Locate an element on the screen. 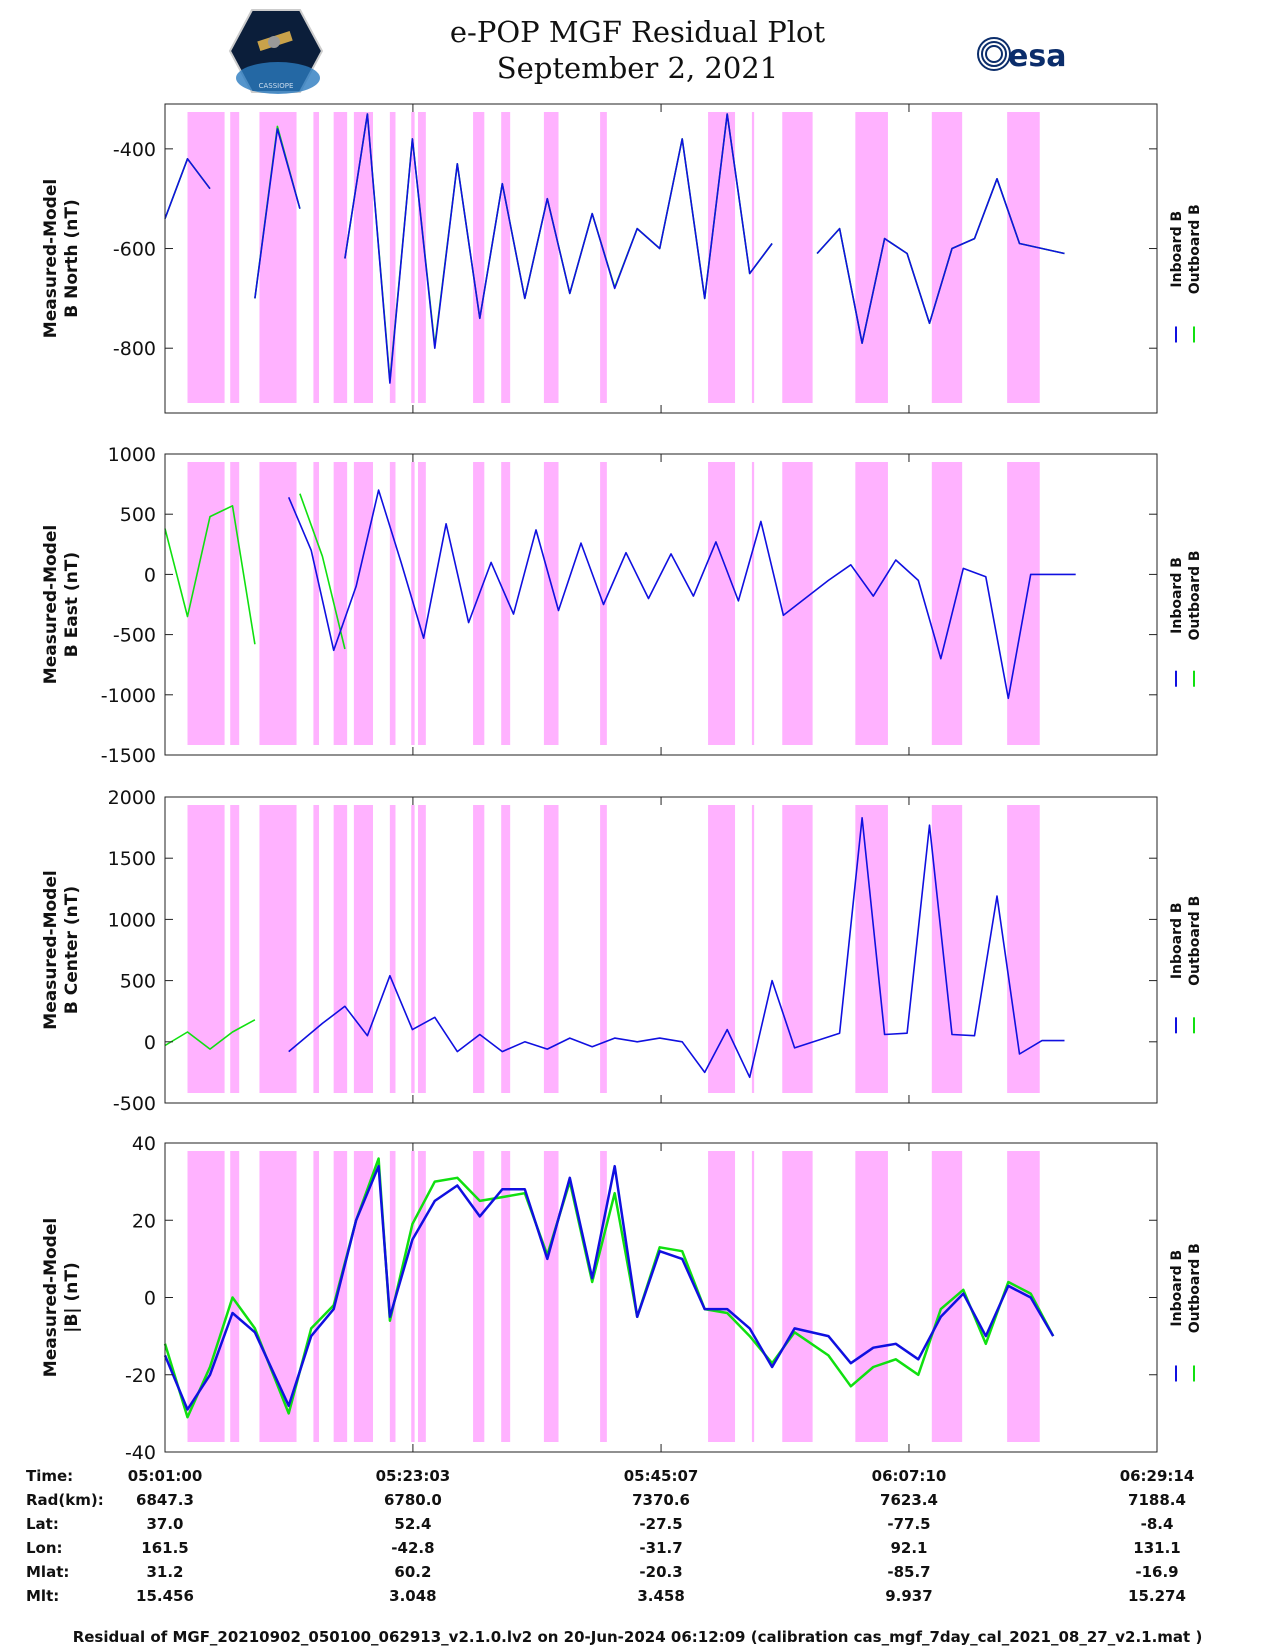 This screenshot has height=1650, width=1275. y-tick-label: -800 is located at coordinates (134, 349).